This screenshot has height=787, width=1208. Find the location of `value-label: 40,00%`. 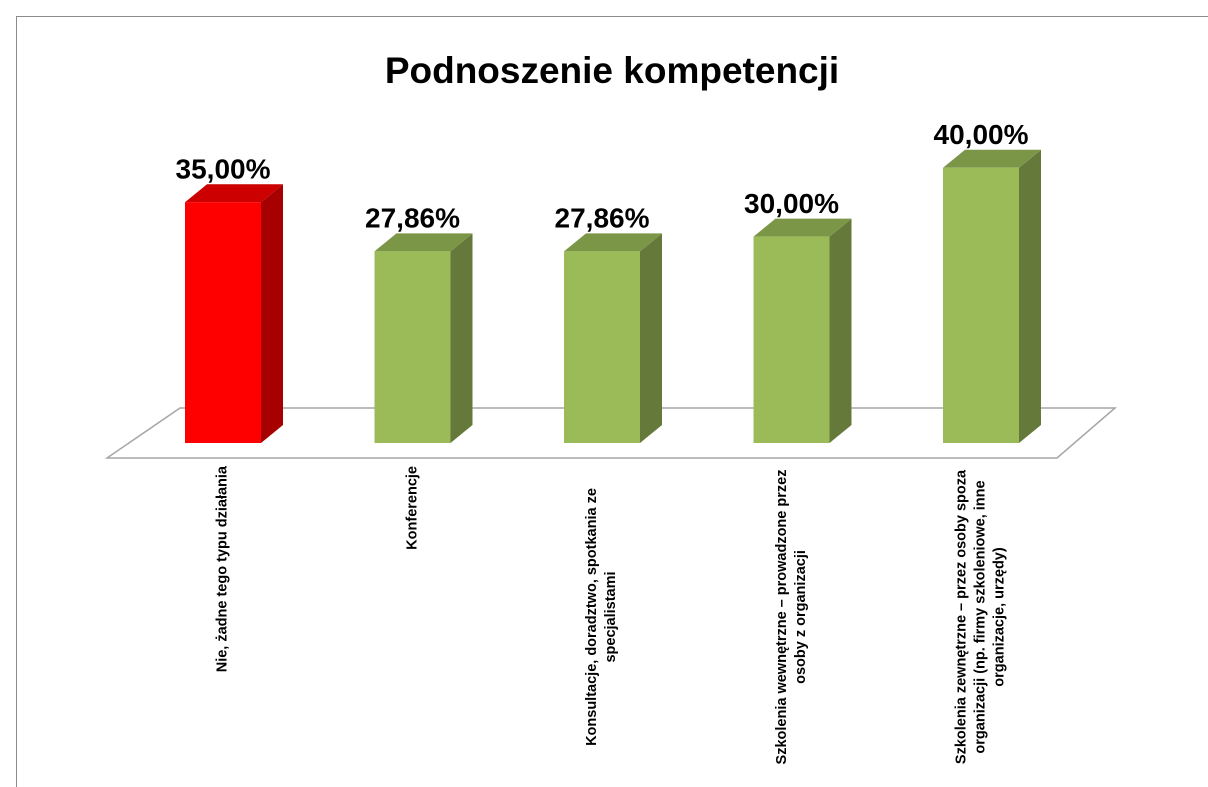

value-label: 40,00% is located at coordinates (981, 134).